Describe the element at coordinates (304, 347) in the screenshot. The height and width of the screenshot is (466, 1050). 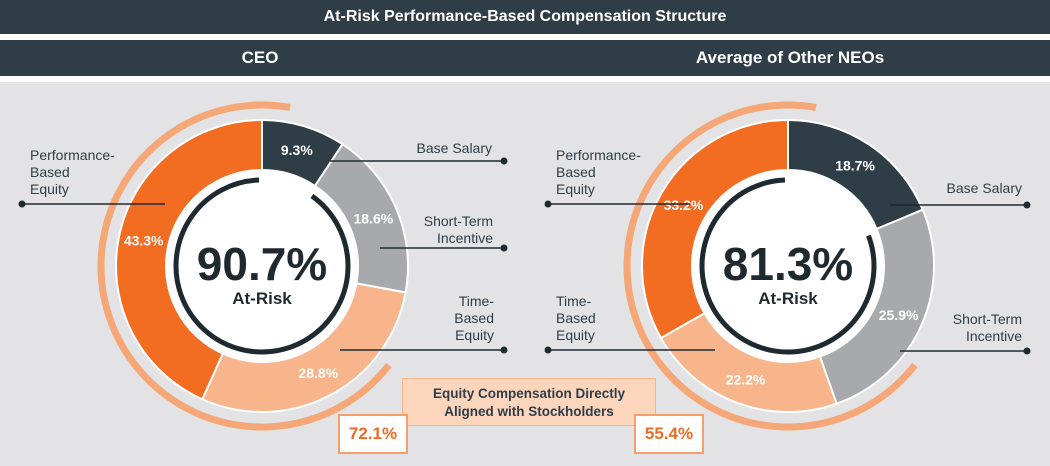
I see `ceo-slice-time-based-equity` at that location.